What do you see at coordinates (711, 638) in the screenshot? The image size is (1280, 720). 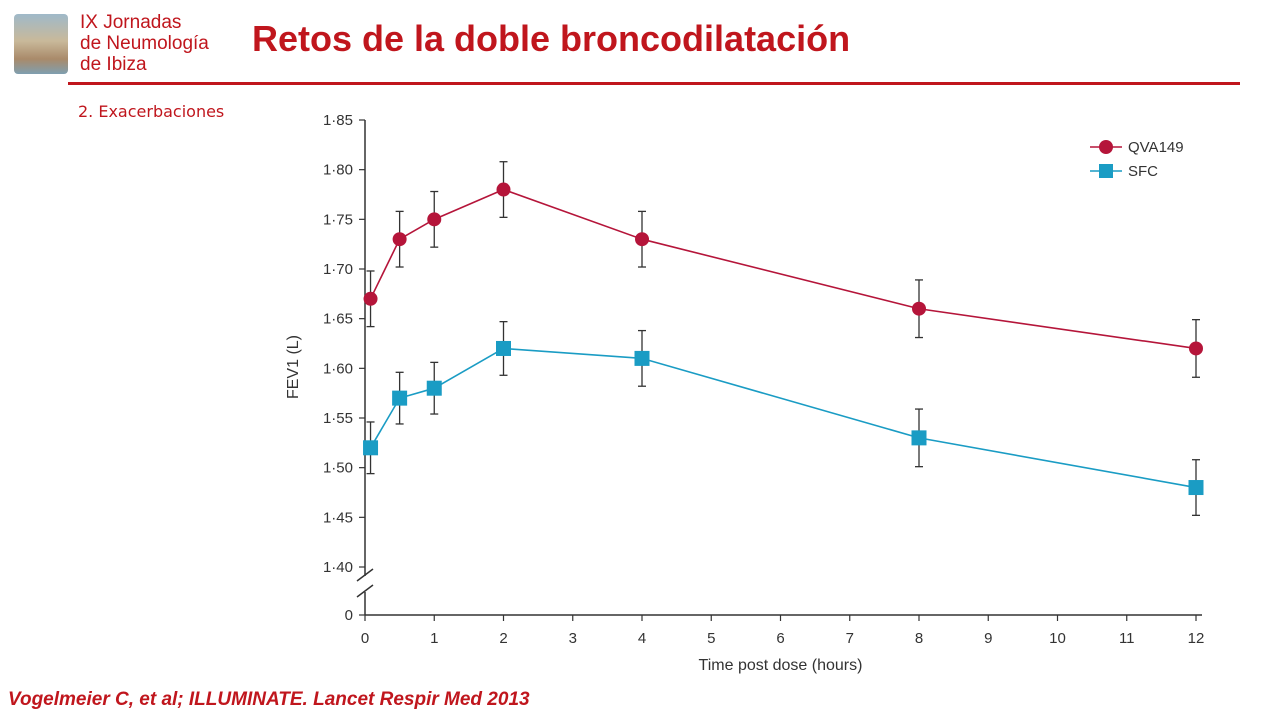 I see `x-tick-label: 5` at bounding box center [711, 638].